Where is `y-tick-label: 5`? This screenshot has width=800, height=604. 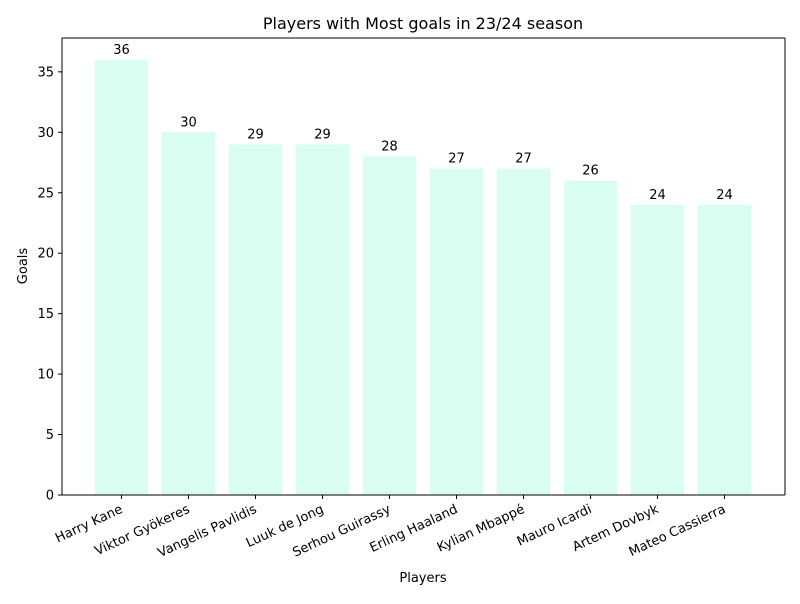 y-tick-label: 5 is located at coordinates (50, 435).